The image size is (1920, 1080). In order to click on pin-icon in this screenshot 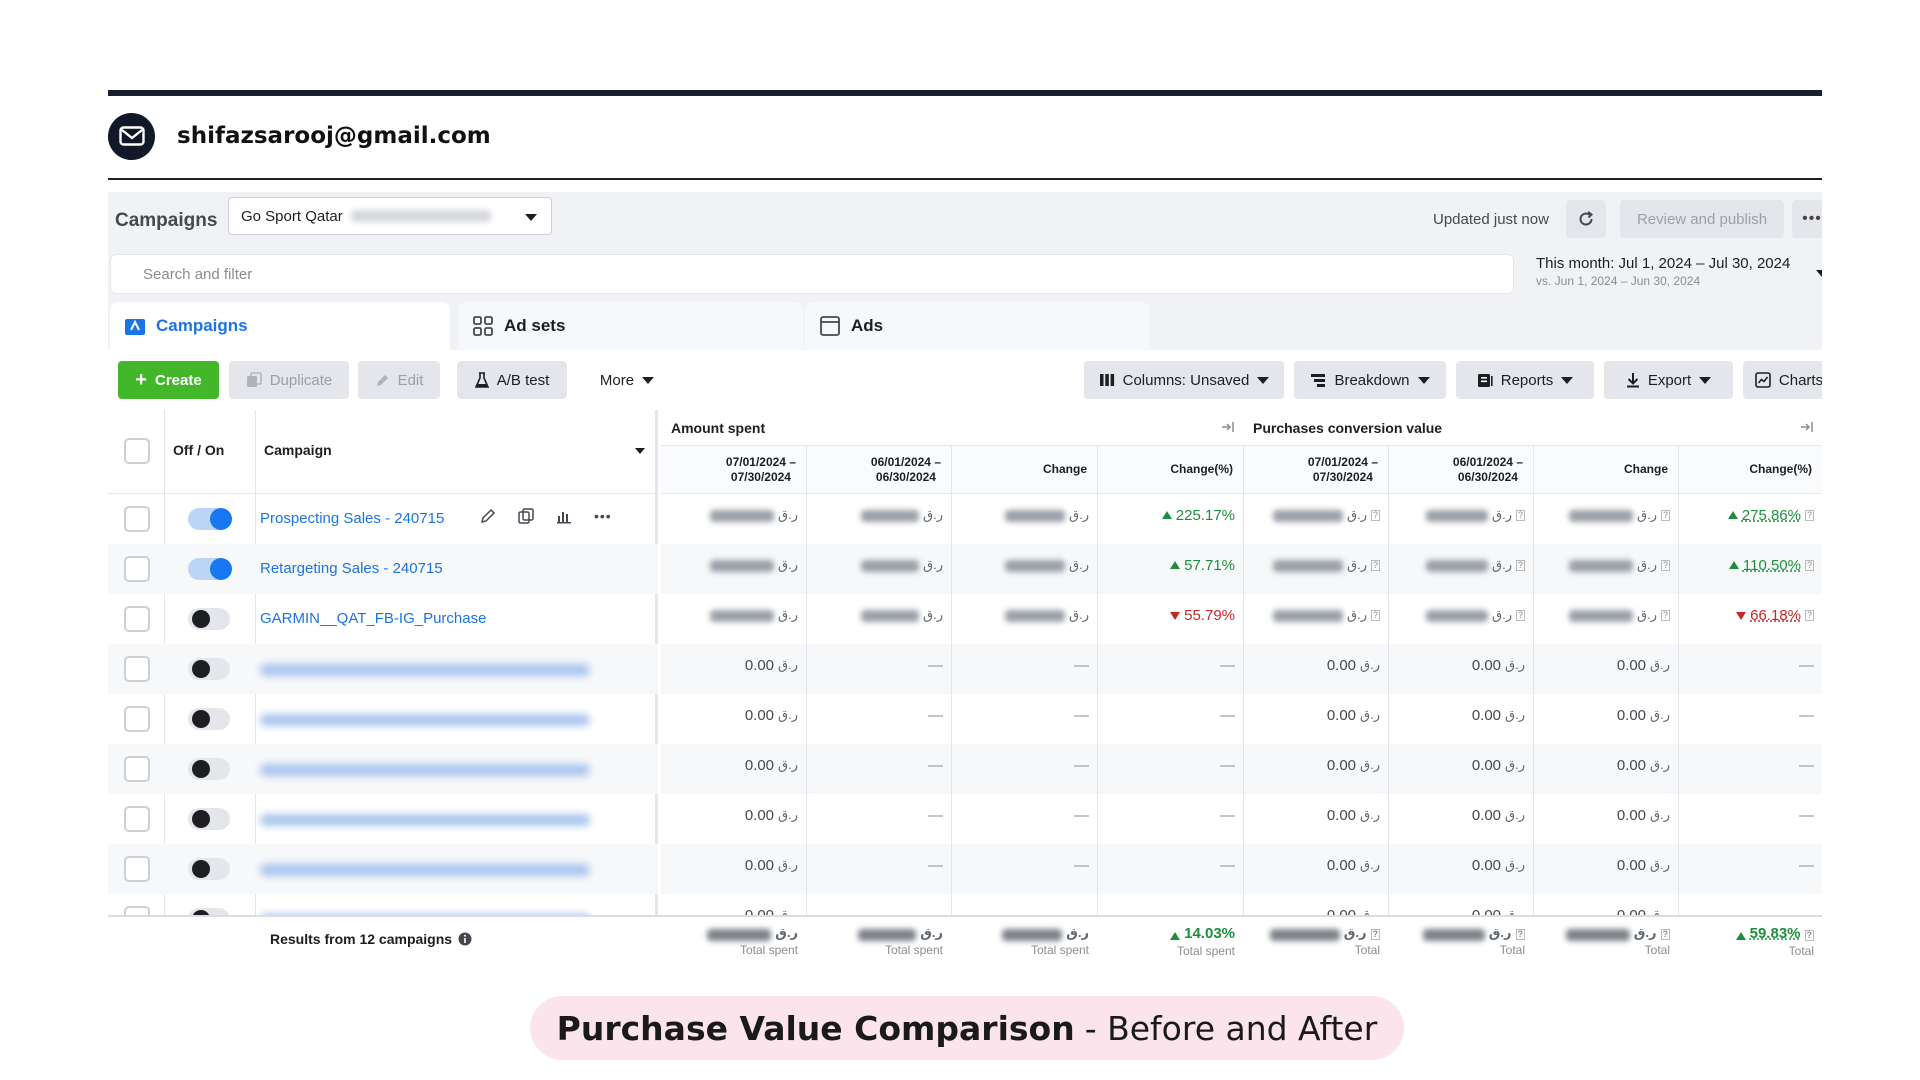, I will do `click(1228, 427)`.